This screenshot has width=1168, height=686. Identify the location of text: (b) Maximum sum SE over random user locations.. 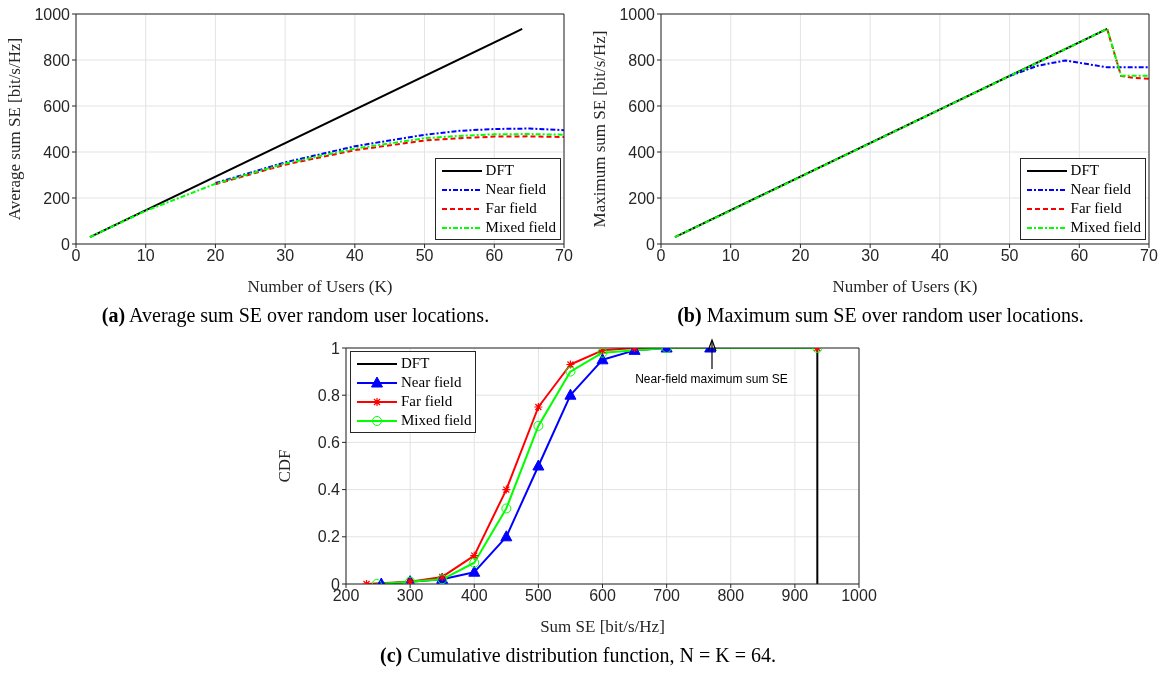
(880, 315).